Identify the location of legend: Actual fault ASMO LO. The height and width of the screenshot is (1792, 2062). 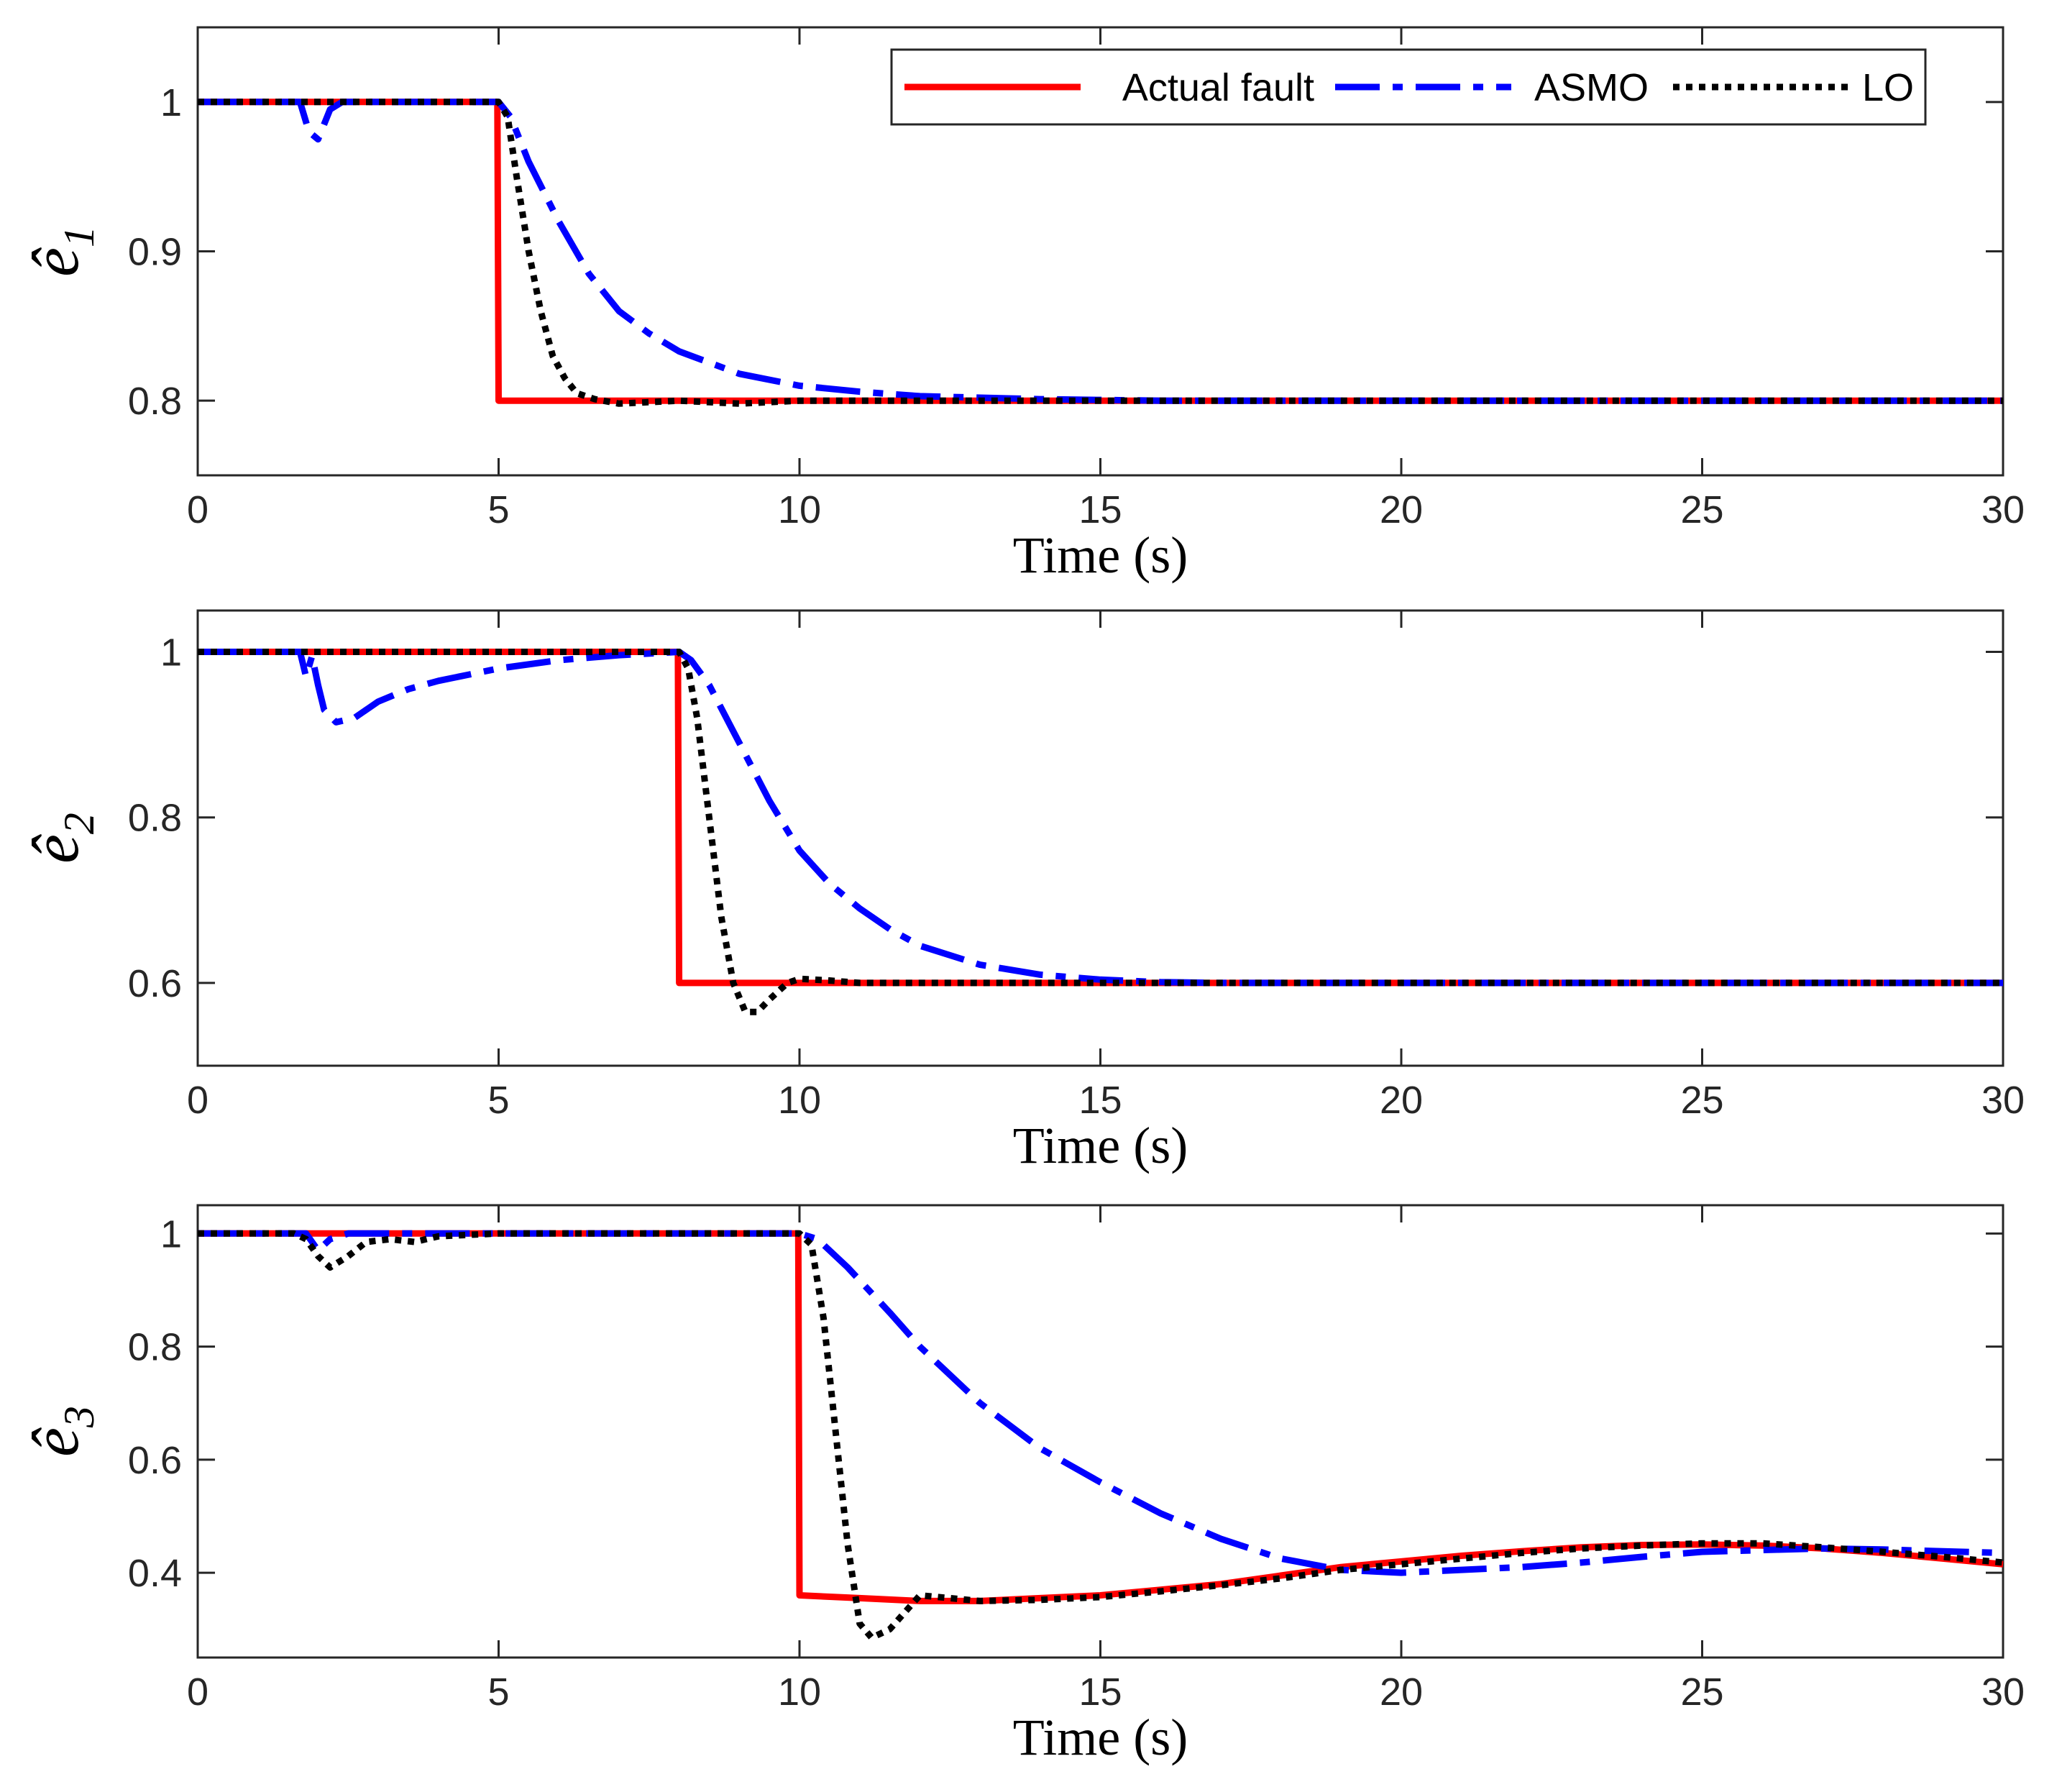
(1408, 87).